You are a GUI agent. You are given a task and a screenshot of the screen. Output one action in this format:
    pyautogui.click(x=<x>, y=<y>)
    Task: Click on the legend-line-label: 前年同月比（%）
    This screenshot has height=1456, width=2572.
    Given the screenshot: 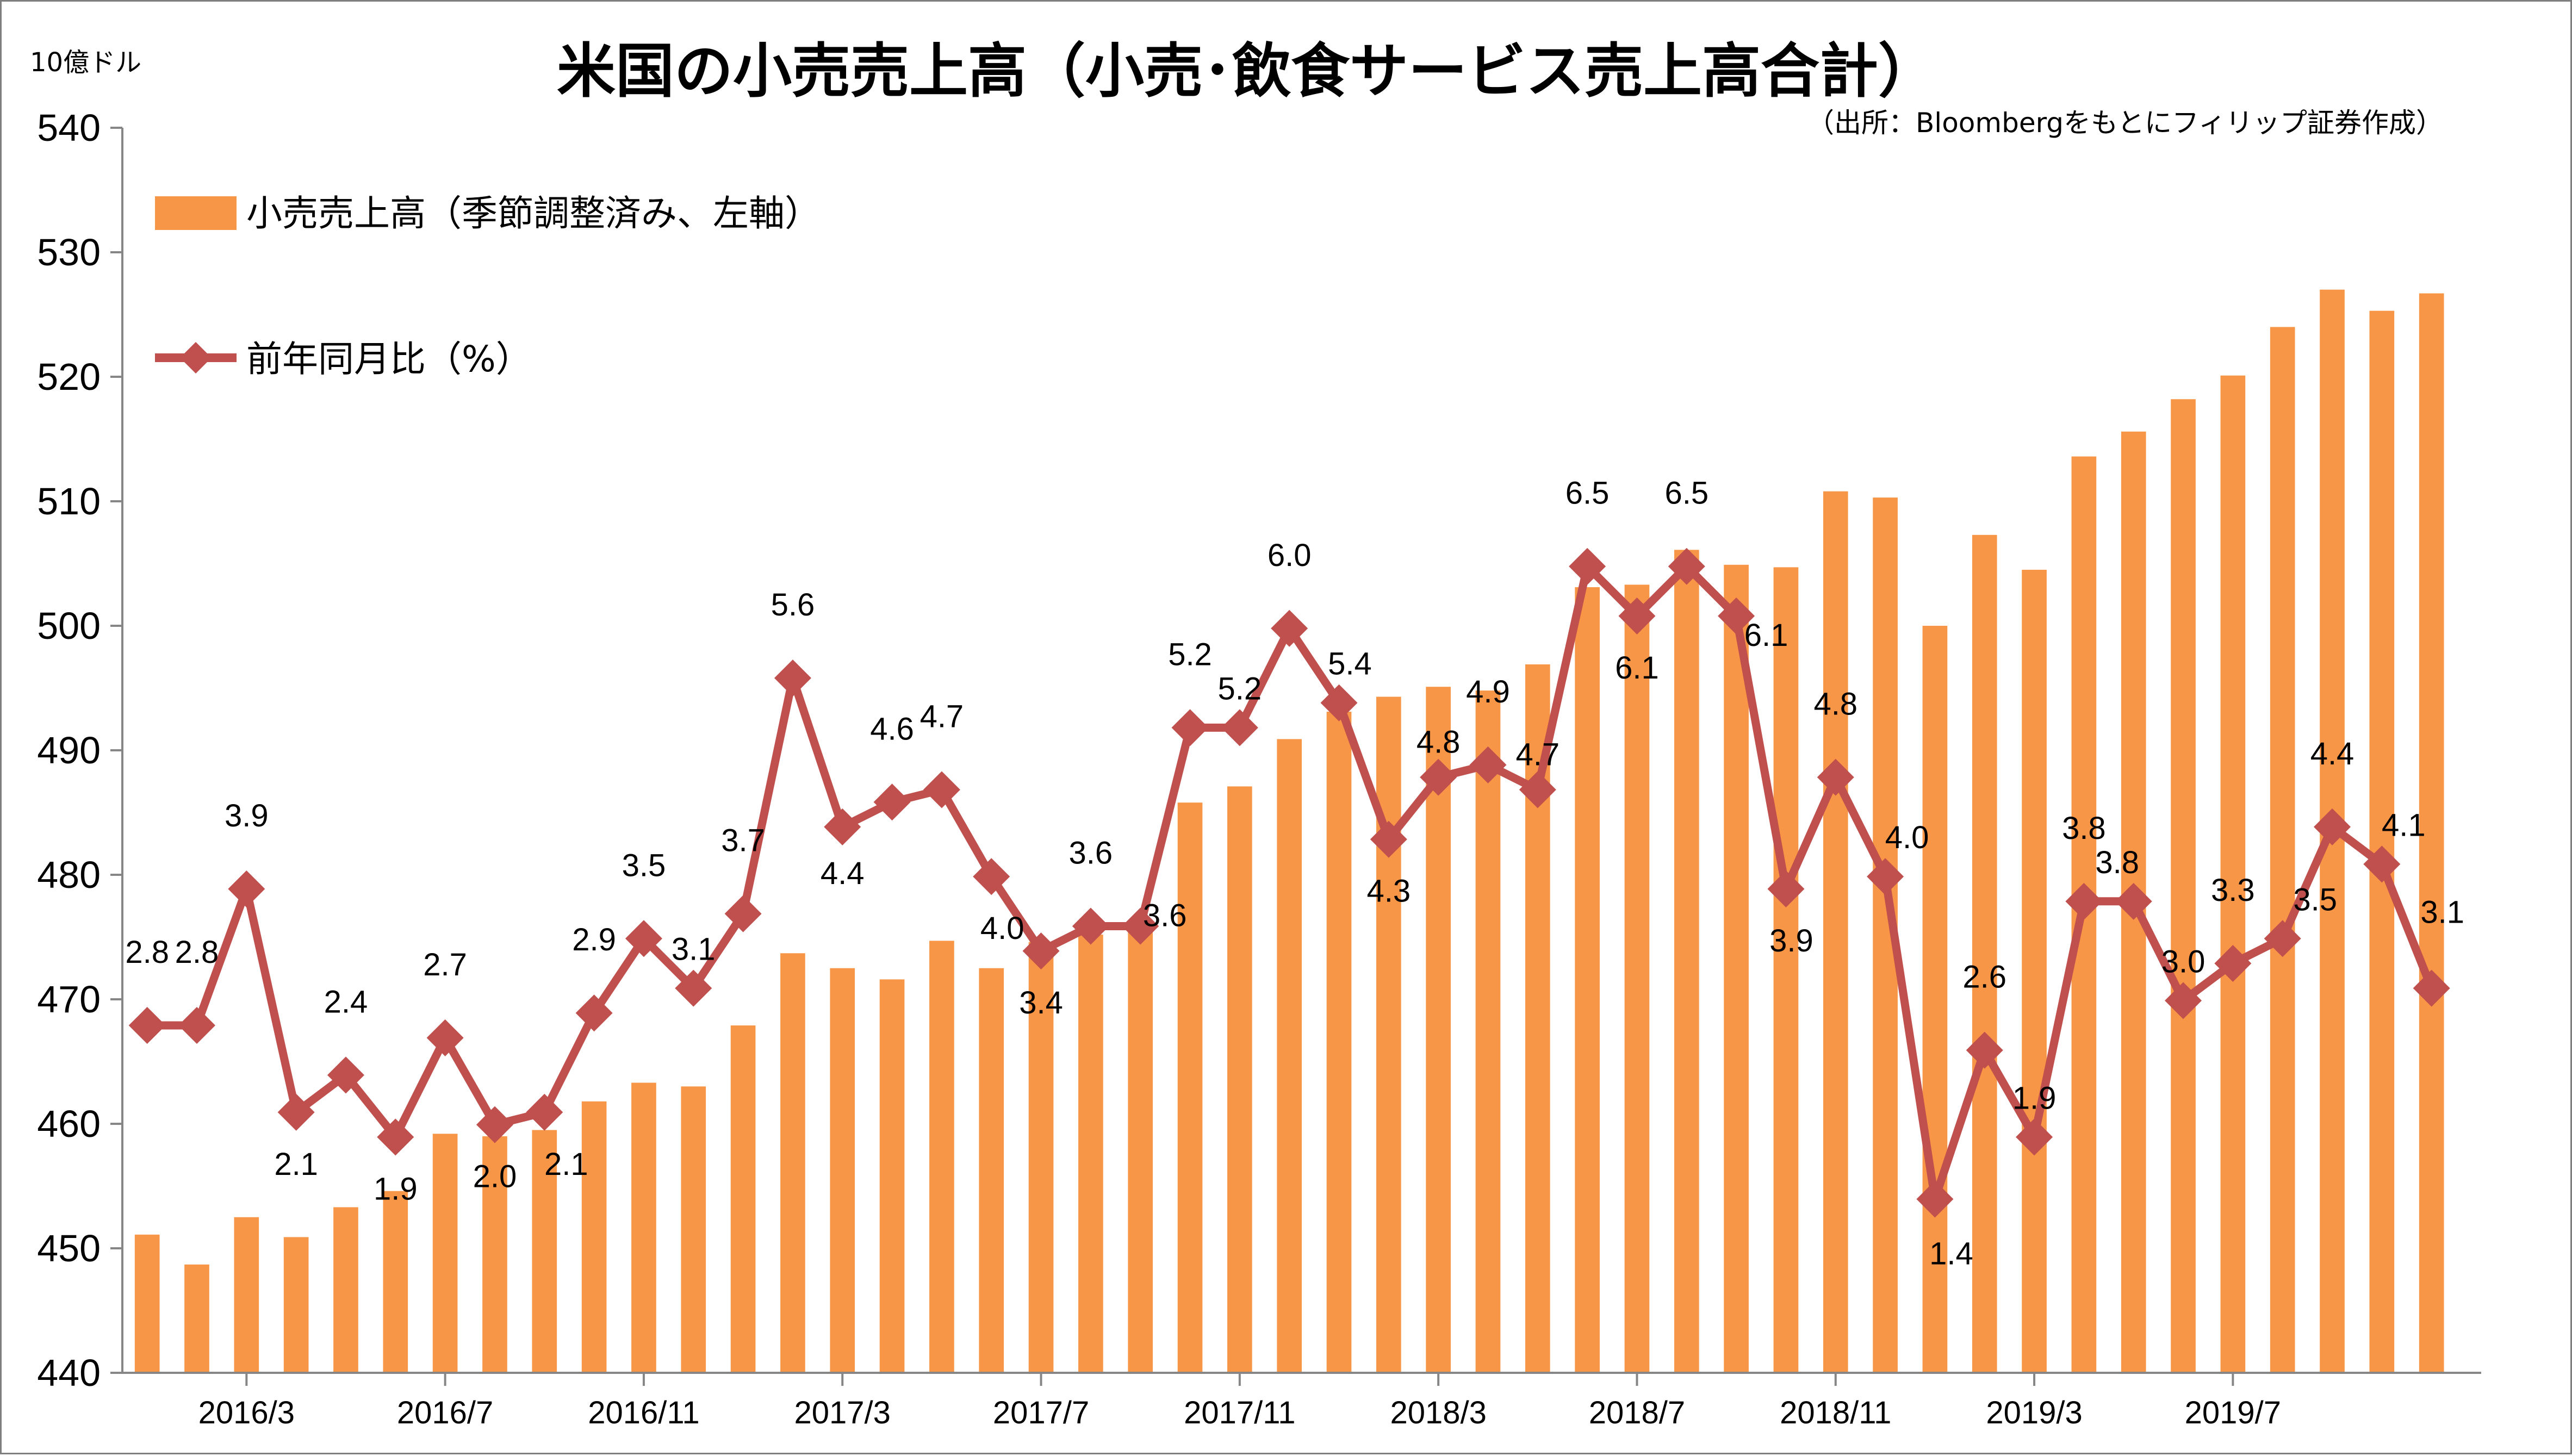 What is the action you would take?
    pyautogui.click(x=389, y=359)
    